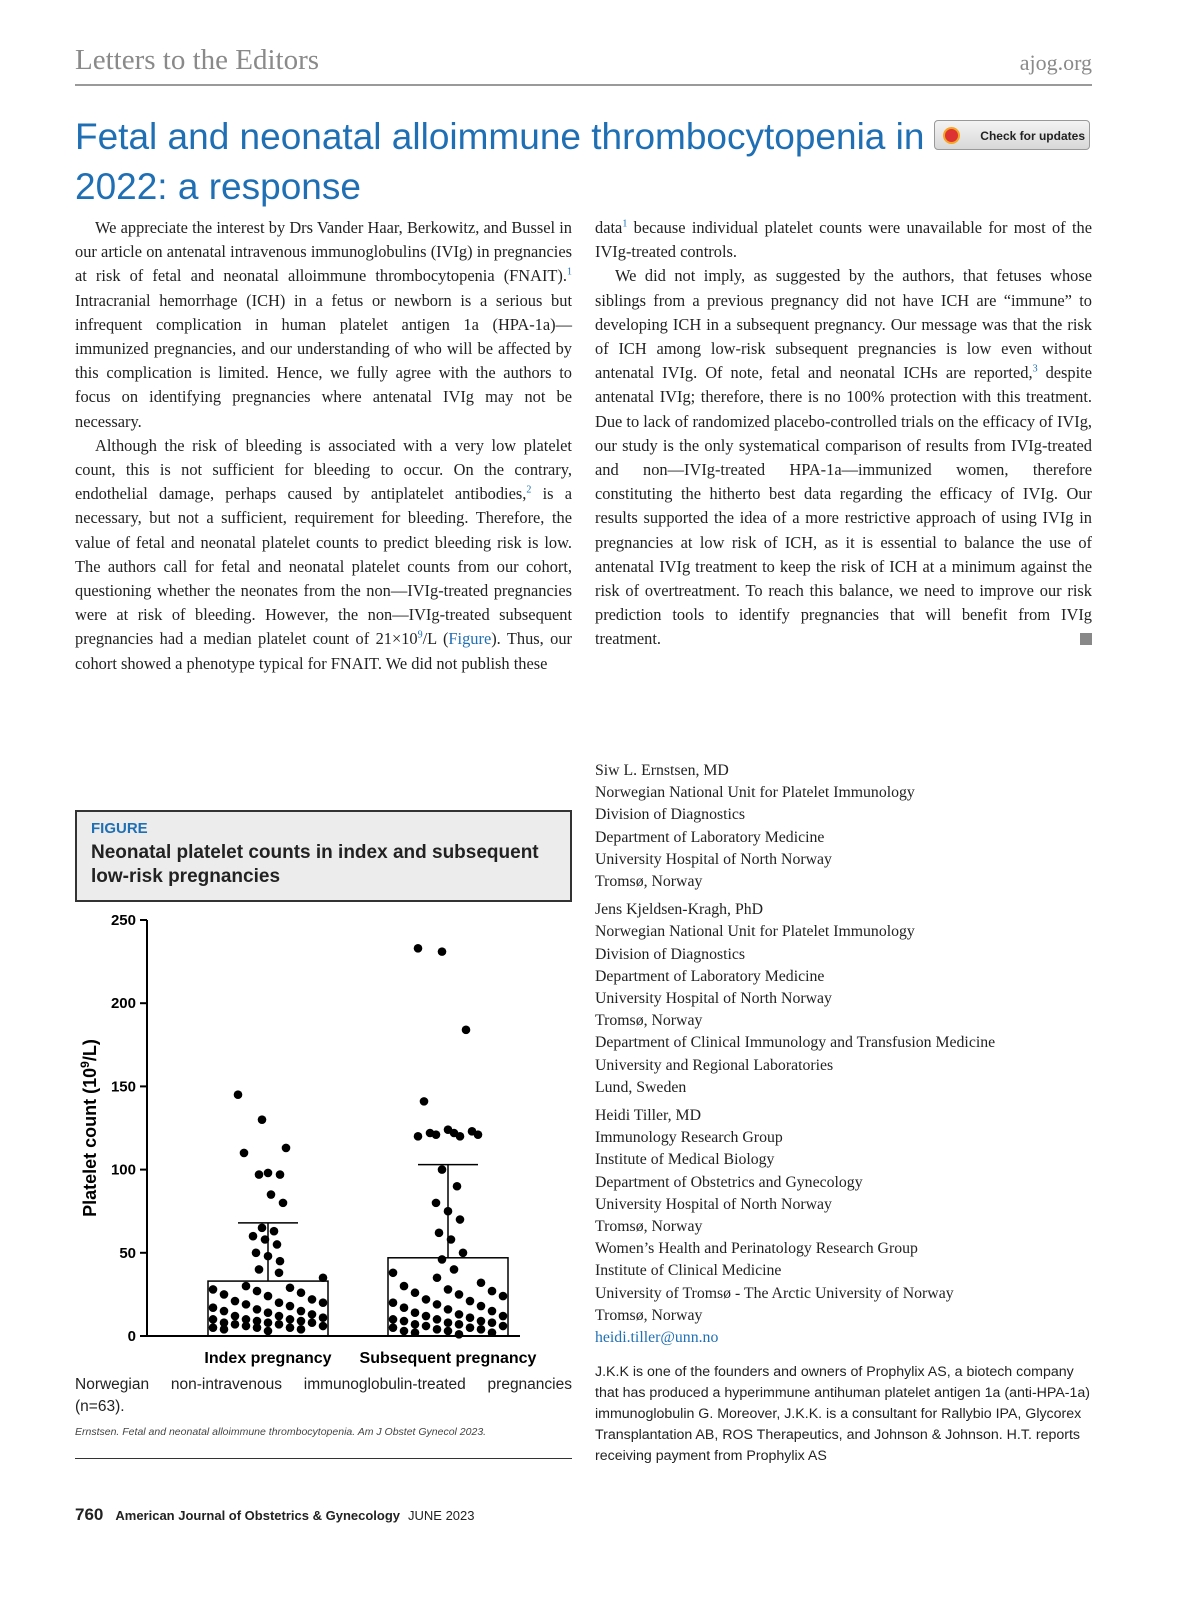 The image size is (1200, 1613). What do you see at coordinates (267, 1358) in the screenshot?
I see `x-tick-label: Index pregnancy` at bounding box center [267, 1358].